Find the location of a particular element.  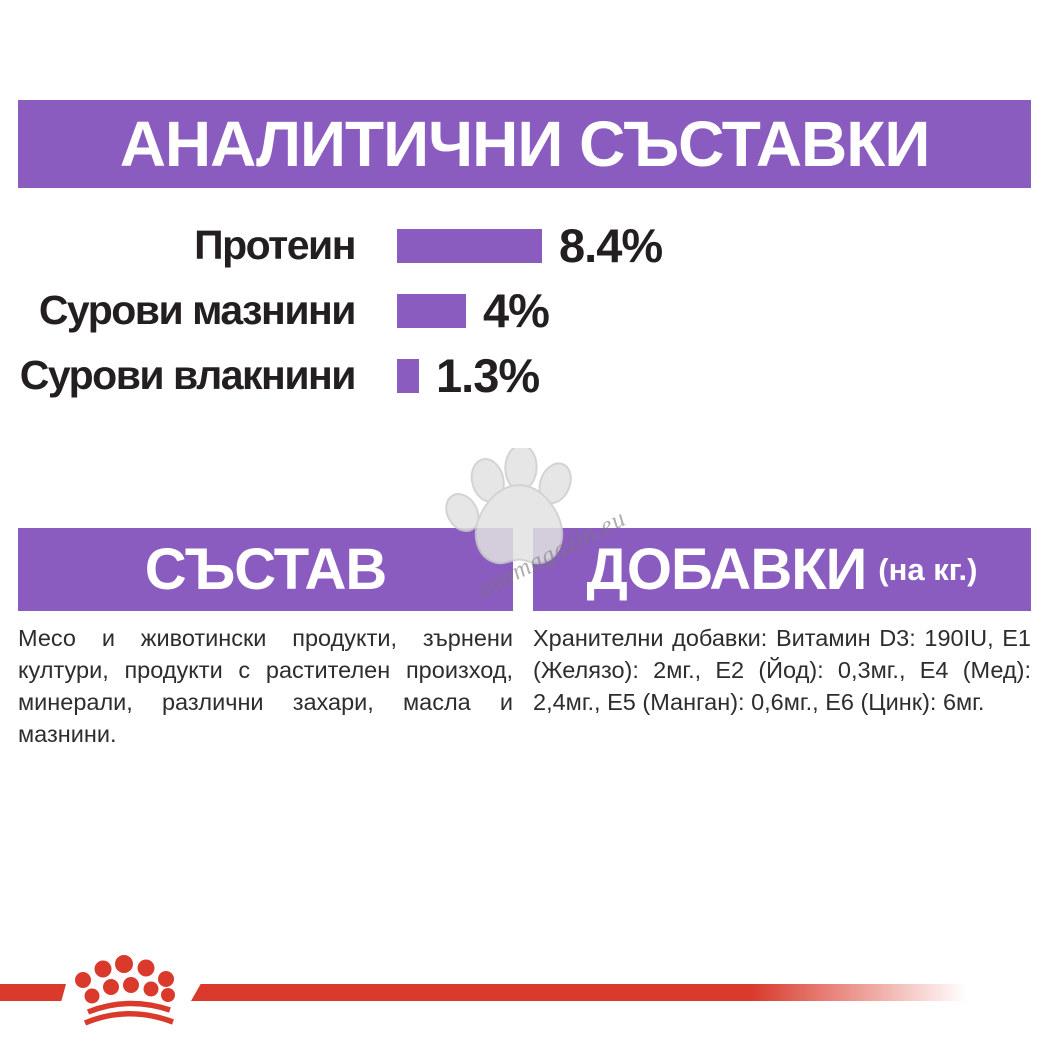

page-title: АНАЛИТИЧНИ СЪСТАВКИ is located at coordinates (525, 144).